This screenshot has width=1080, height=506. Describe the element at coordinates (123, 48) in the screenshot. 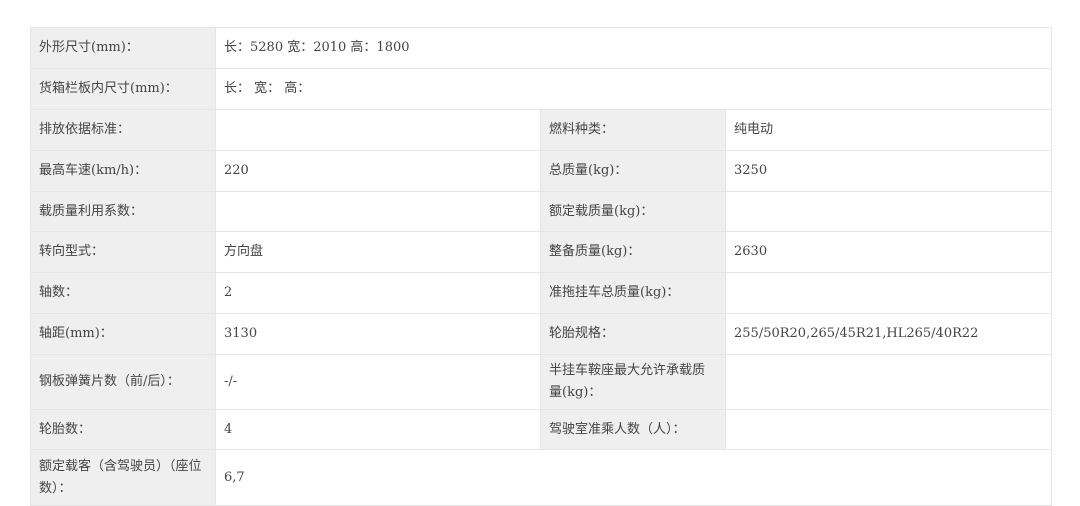

I see `spec-label: 外形尺寸(mm)：` at that location.